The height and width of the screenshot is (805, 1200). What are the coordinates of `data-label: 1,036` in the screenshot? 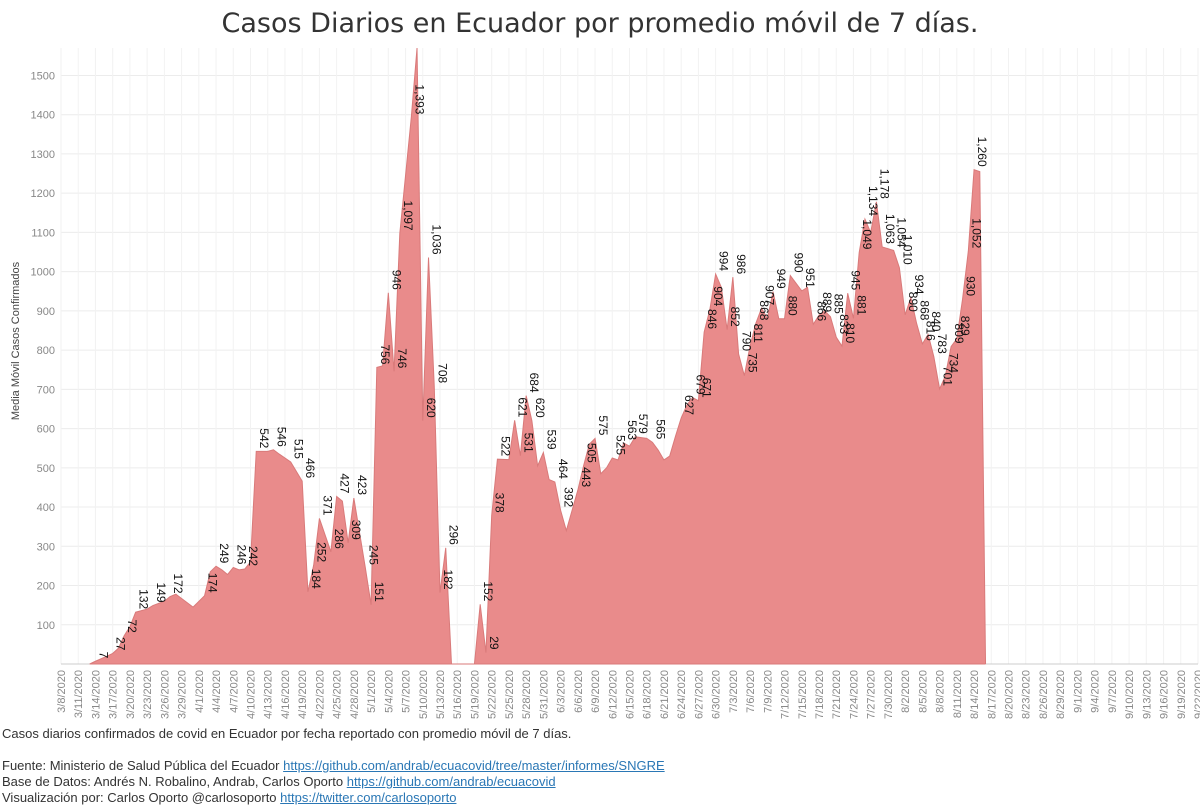 It's located at (437, 239).